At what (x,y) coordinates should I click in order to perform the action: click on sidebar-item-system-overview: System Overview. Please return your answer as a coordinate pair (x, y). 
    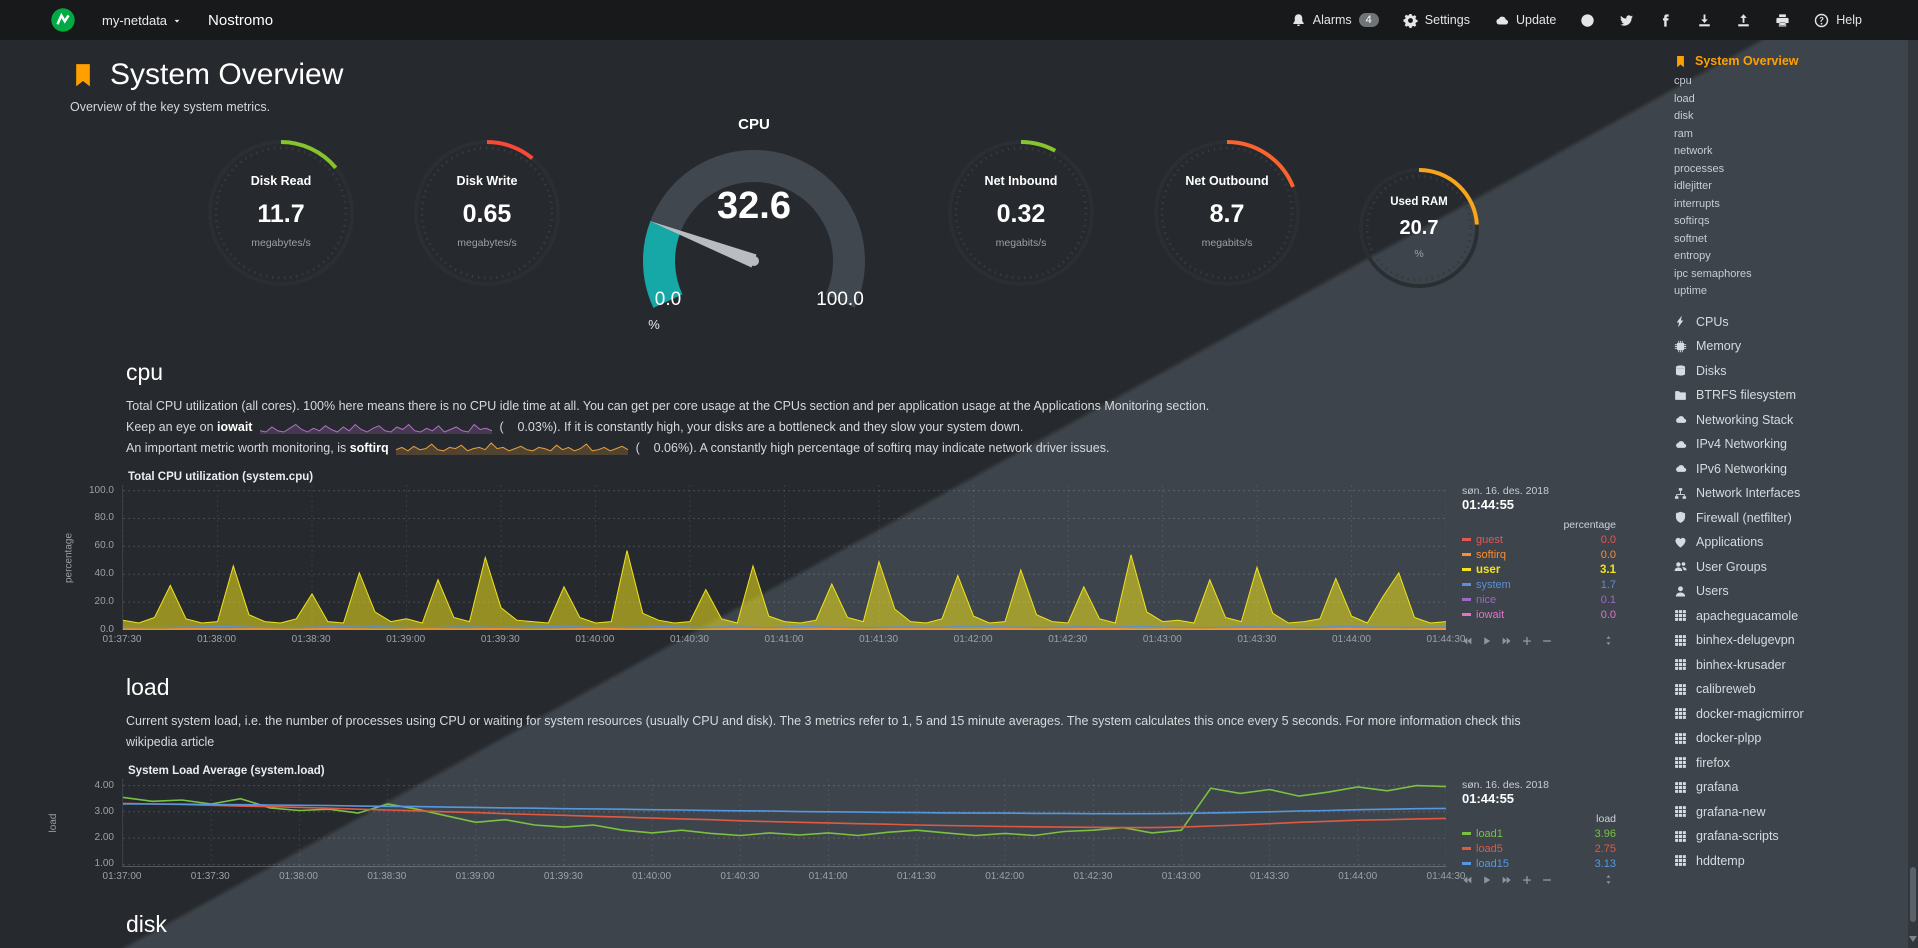
    Looking at the image, I should click on (1788, 61).